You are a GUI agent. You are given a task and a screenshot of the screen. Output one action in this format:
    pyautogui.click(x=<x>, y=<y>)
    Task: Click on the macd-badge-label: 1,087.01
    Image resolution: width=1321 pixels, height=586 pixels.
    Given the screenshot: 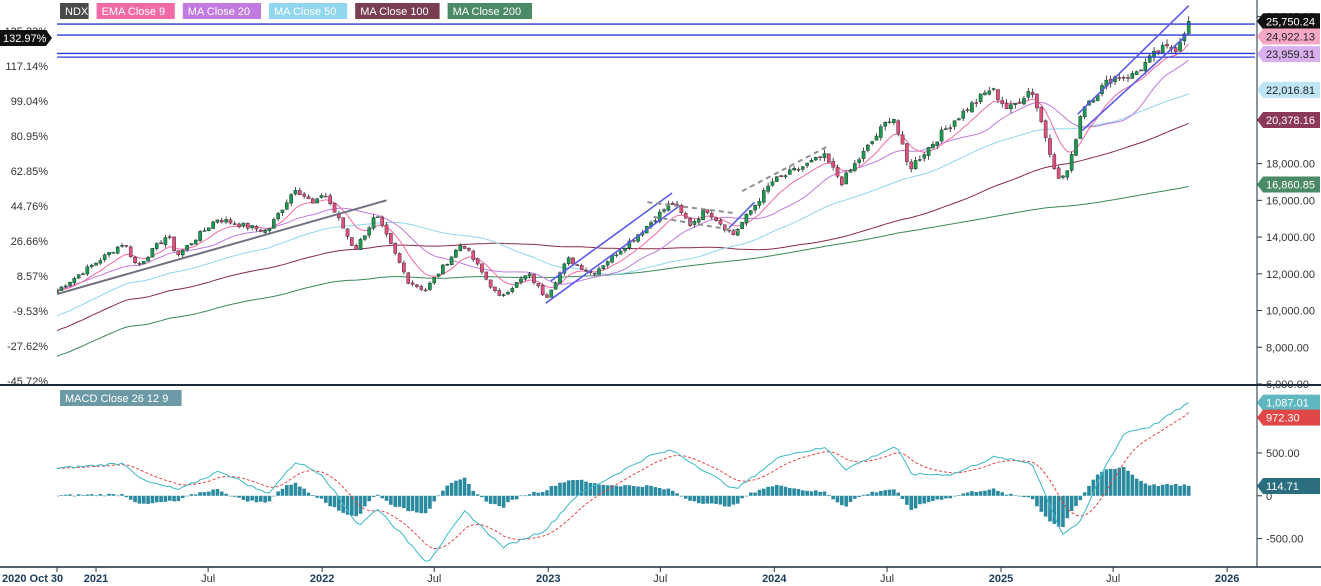 What is the action you would take?
    pyautogui.click(x=1287, y=404)
    